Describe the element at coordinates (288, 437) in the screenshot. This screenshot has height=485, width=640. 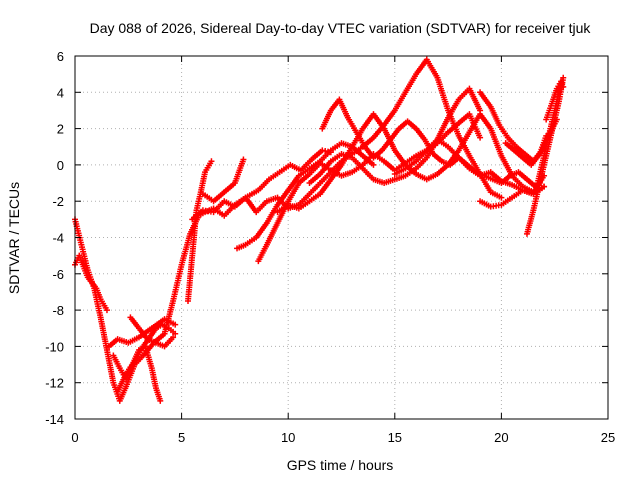
I see `x-tick-label: 10` at that location.